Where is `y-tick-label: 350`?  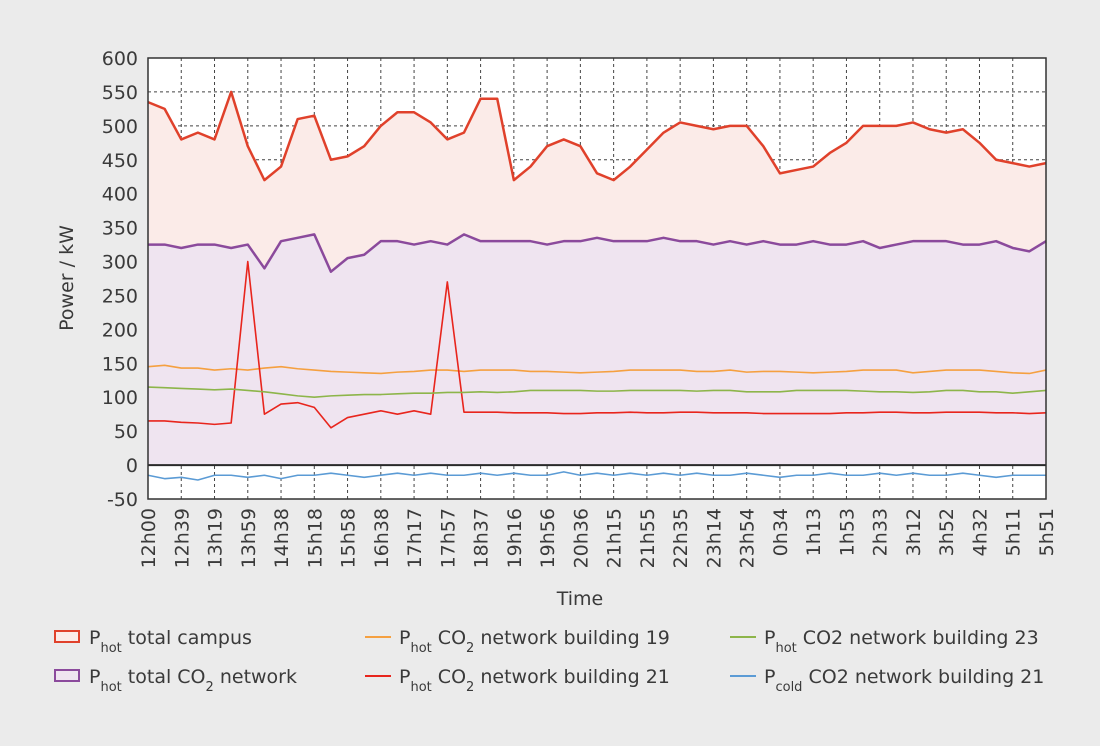 y-tick-label: 350 is located at coordinates (120, 229).